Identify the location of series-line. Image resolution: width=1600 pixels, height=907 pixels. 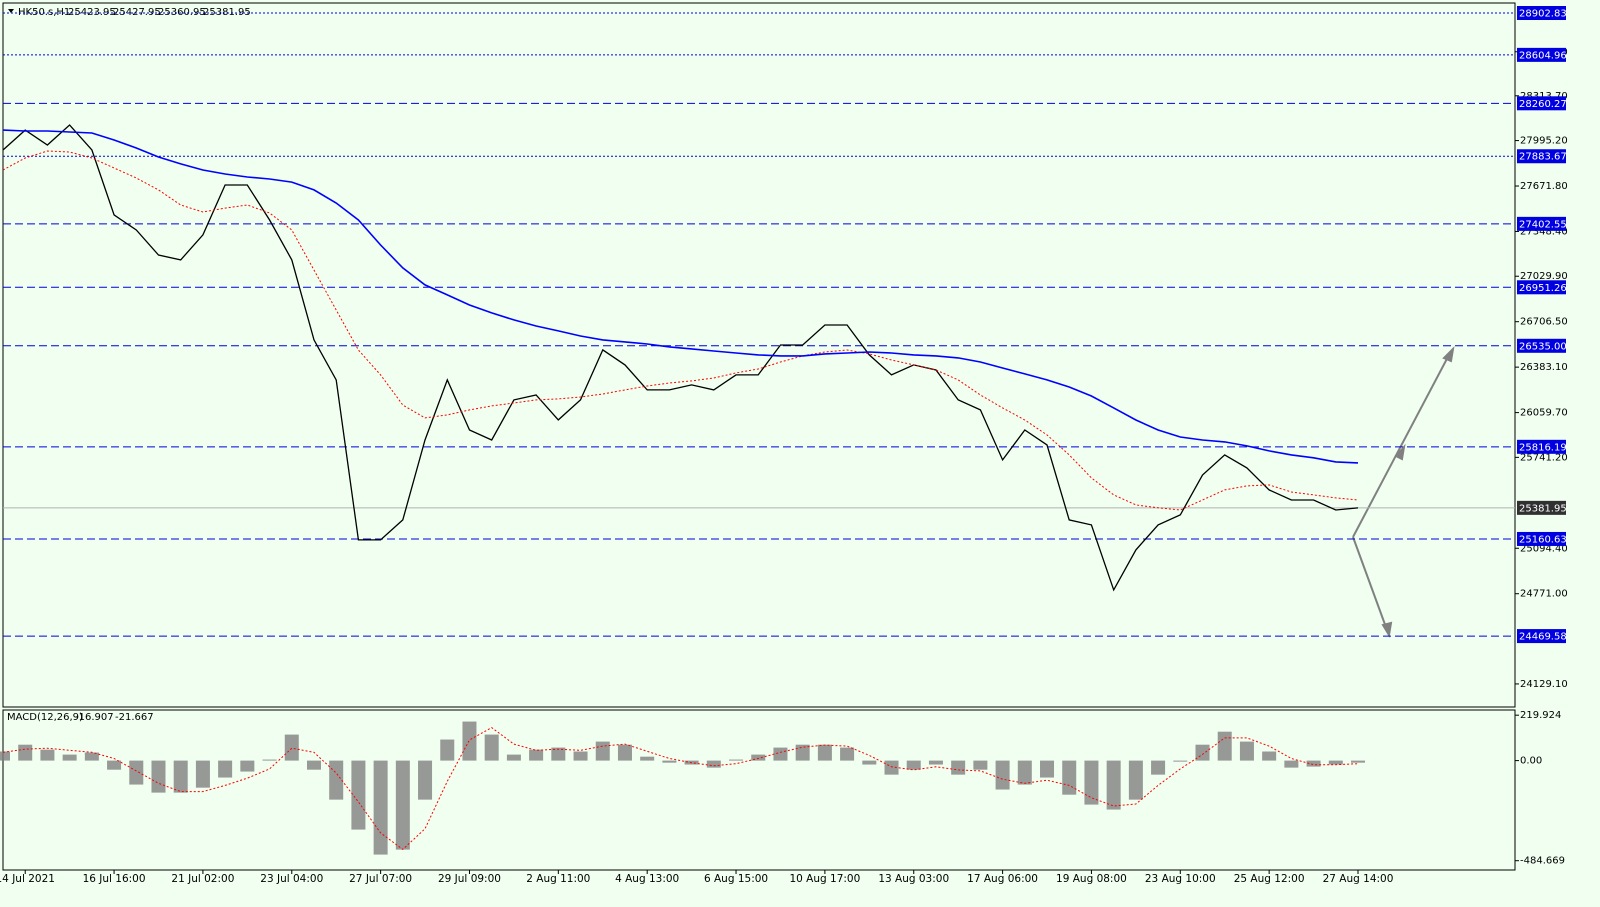
(680, 789).